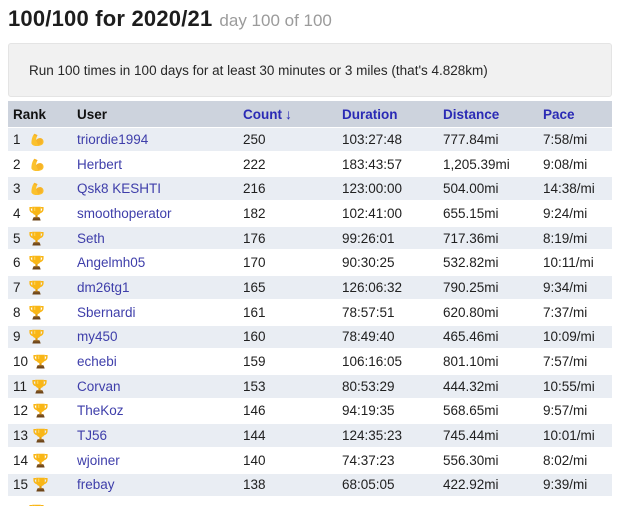 This screenshot has width=620, height=506. Describe the element at coordinates (387, 165) in the screenshot. I see `duration-value: 183:43:57` at that location.